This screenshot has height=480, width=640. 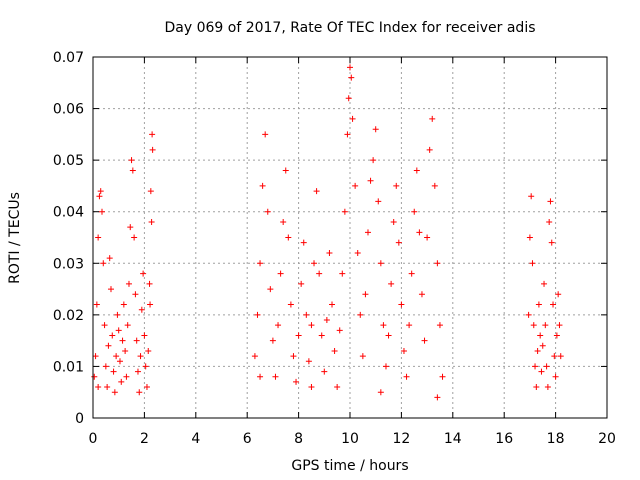 What do you see at coordinates (350, 439) in the screenshot?
I see `x-tick-label: 10` at bounding box center [350, 439].